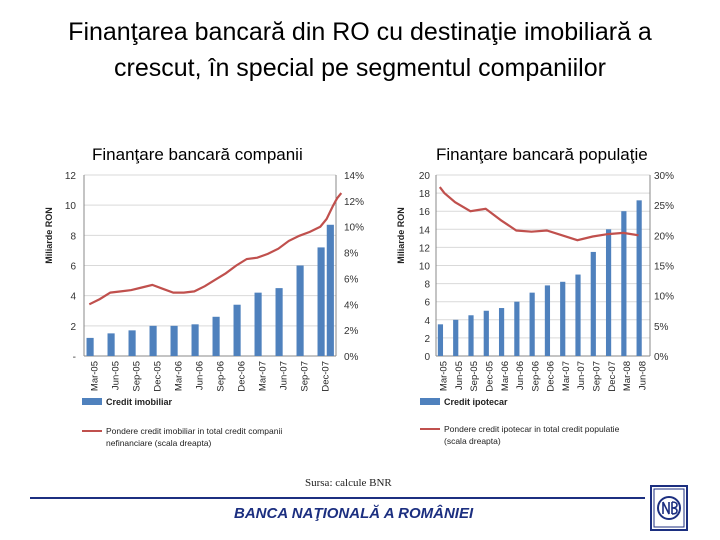 The image size is (720, 540). I want to click on right-legend-bar-swatch, so click(430, 401).